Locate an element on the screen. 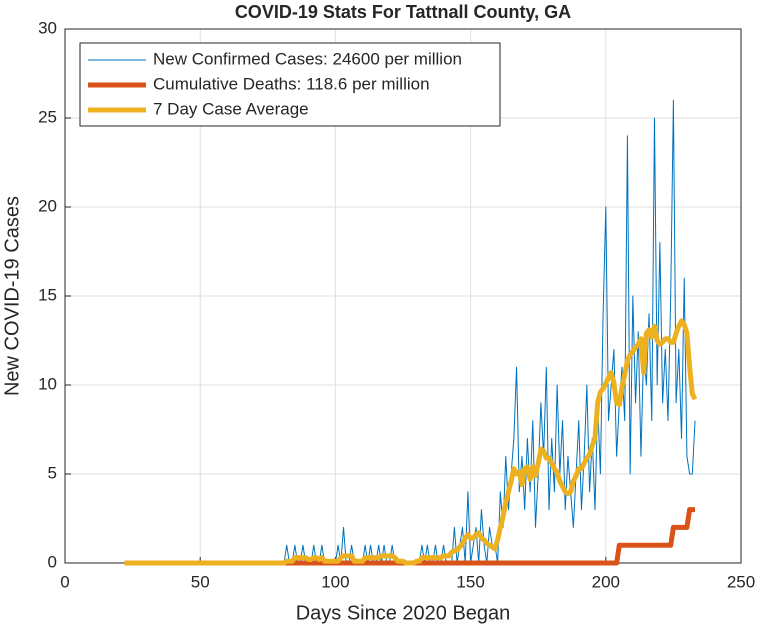 The height and width of the screenshot is (630, 761). x-tick-label: 200 is located at coordinates (606, 581).